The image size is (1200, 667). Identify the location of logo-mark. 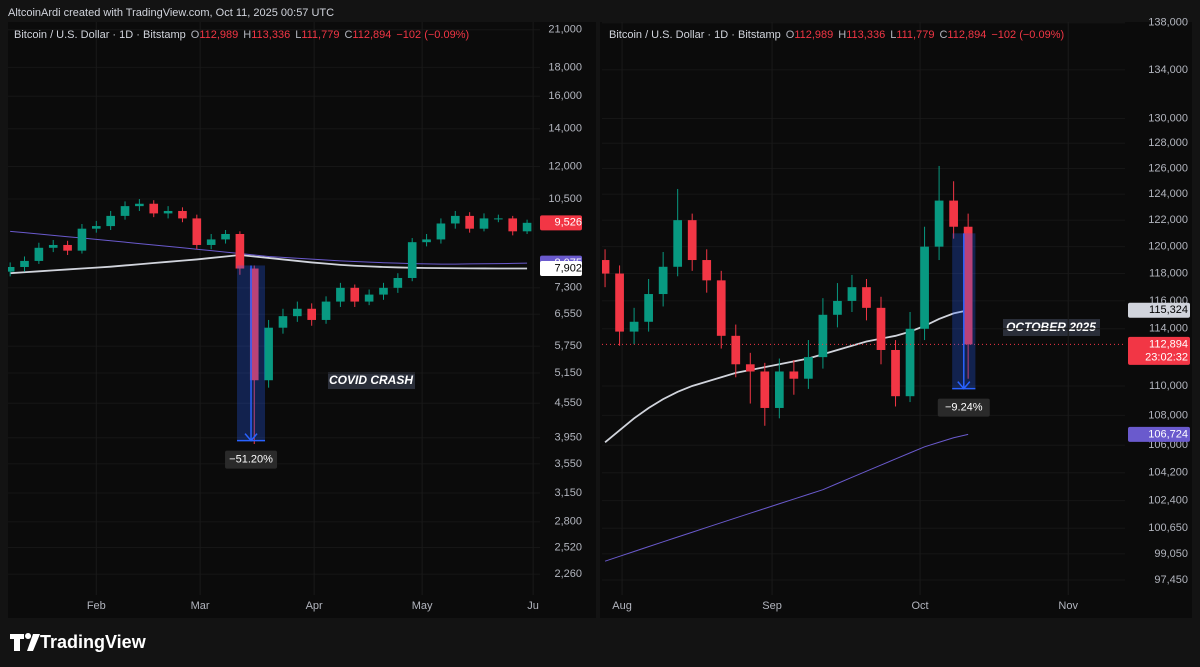
(25, 642).